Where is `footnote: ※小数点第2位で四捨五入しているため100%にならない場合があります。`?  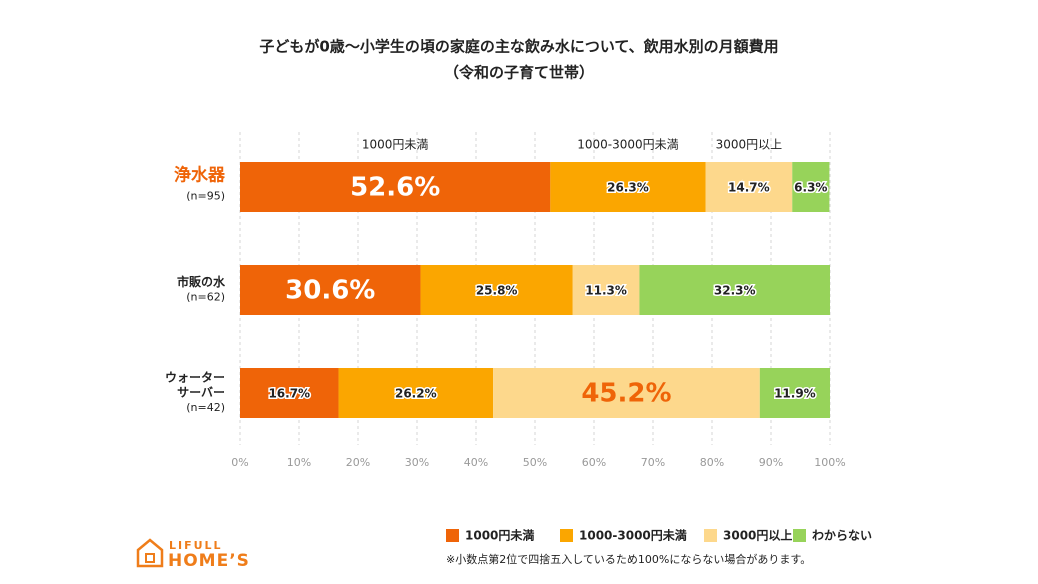 footnote: ※小数点第2位で四捨五入しているため100%にならない場合があります。 is located at coordinates (628, 559).